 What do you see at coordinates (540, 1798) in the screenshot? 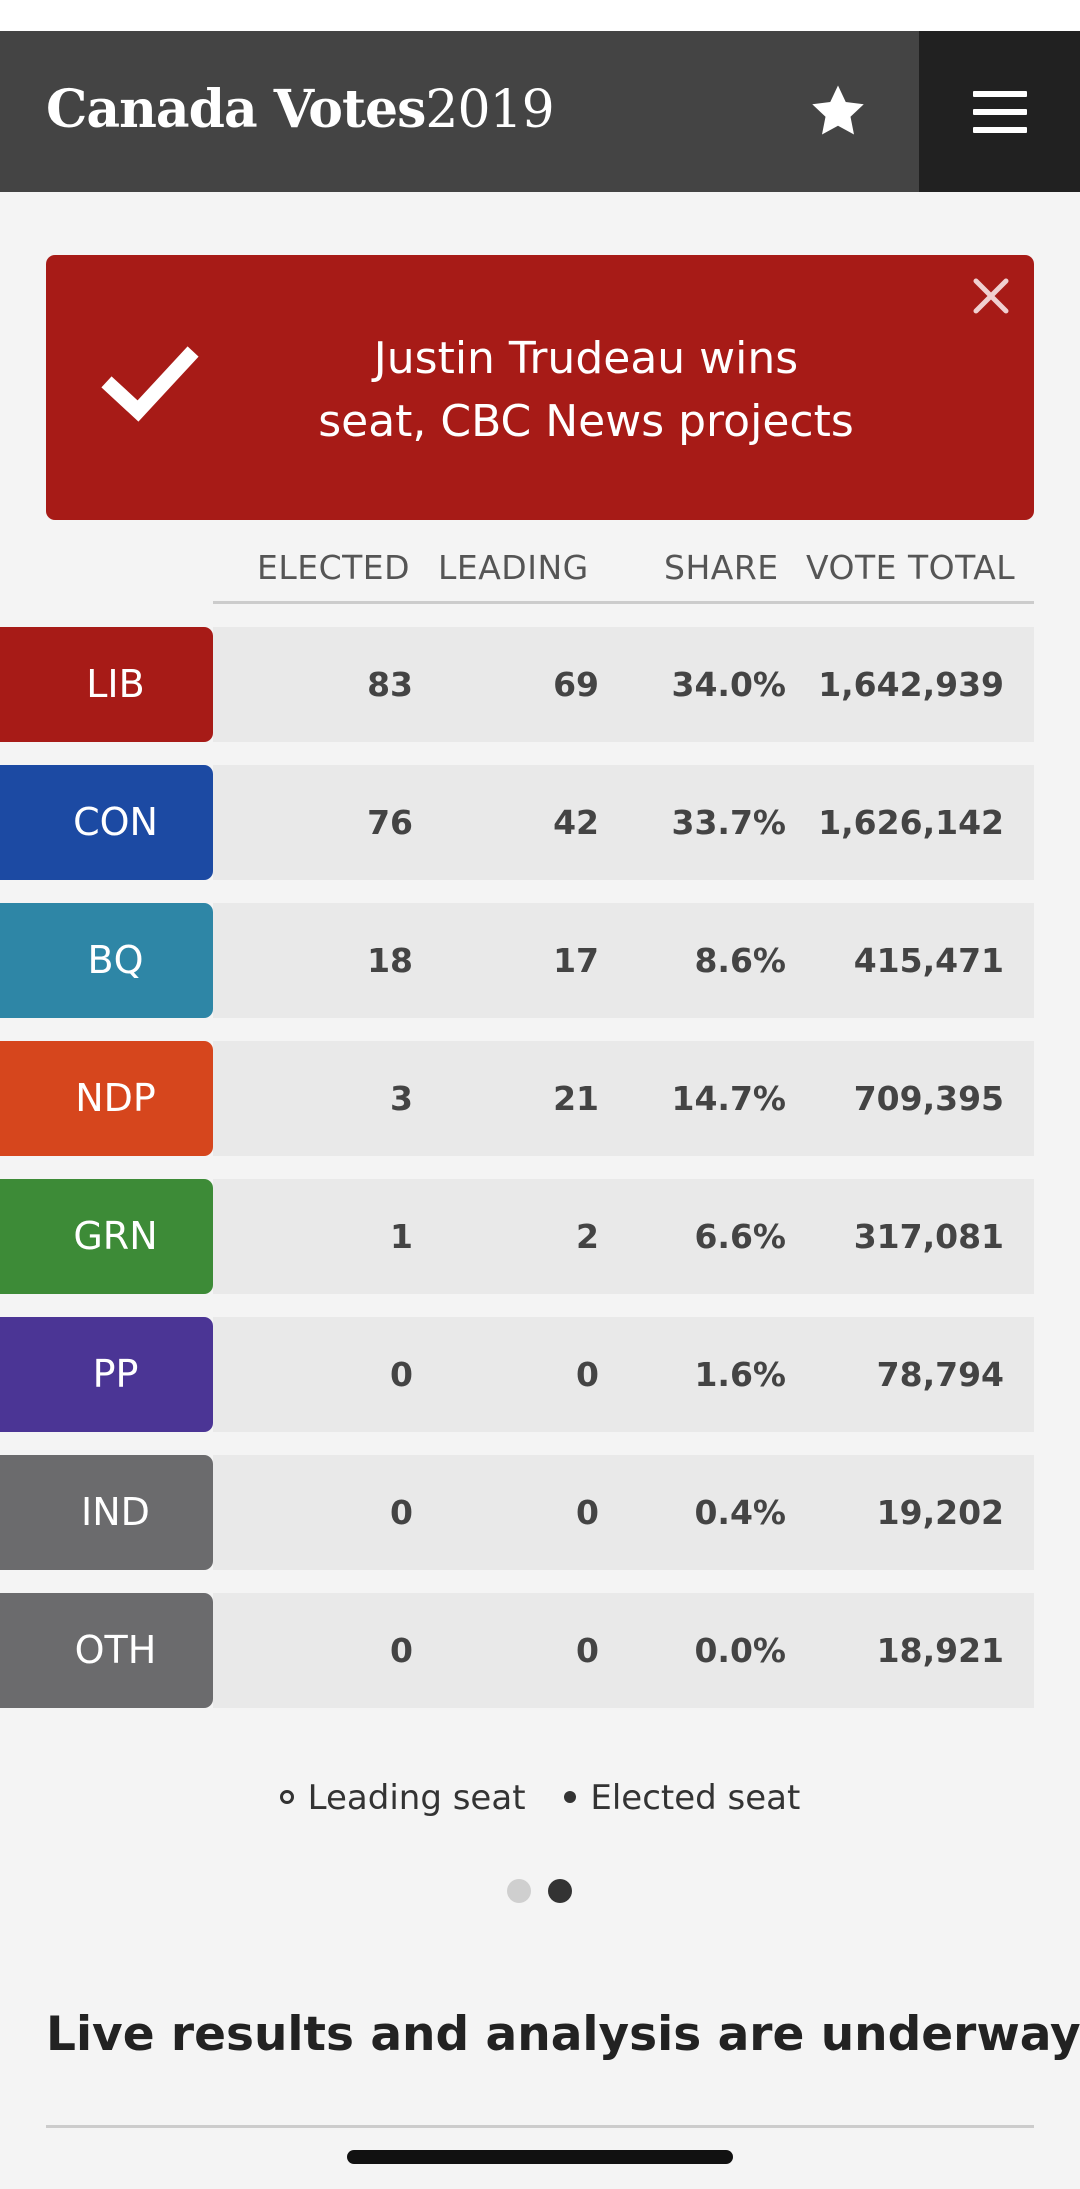
I see `seat-legend: Leading seat Elected seat` at bounding box center [540, 1798].